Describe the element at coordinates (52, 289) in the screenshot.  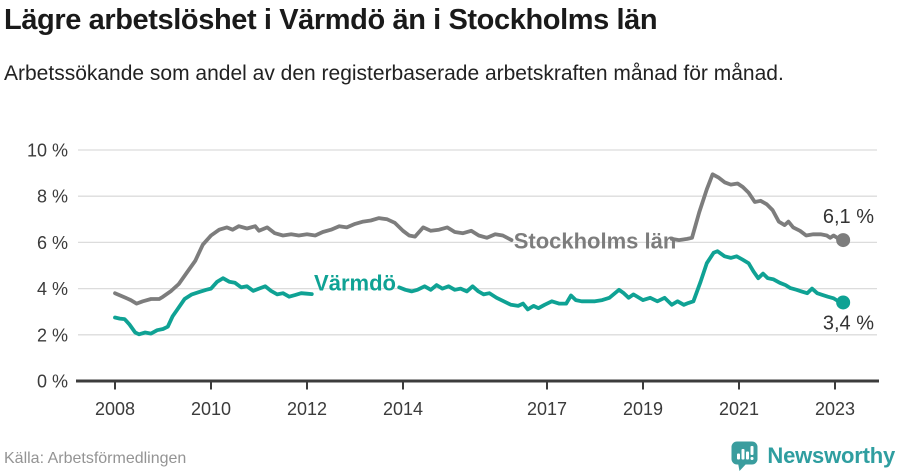
I see `y-axis-tick-label: 4 %` at that location.